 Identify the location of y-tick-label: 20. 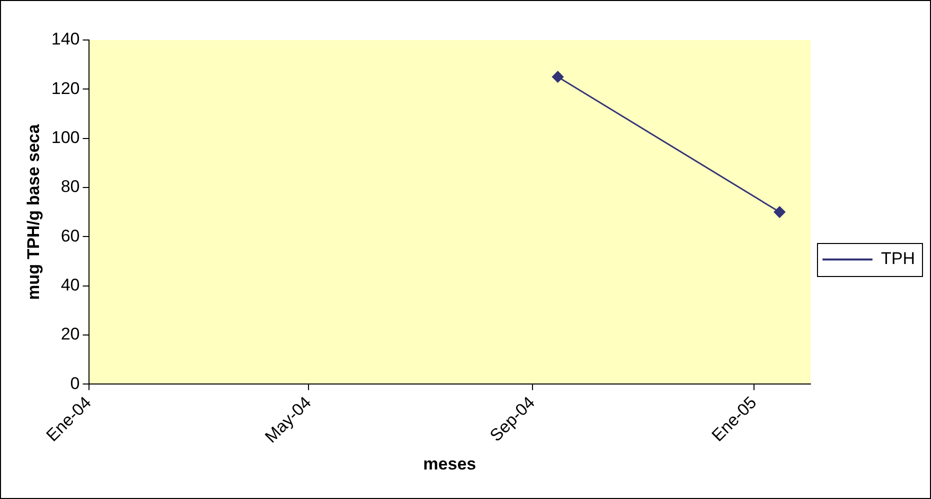
(70, 334).